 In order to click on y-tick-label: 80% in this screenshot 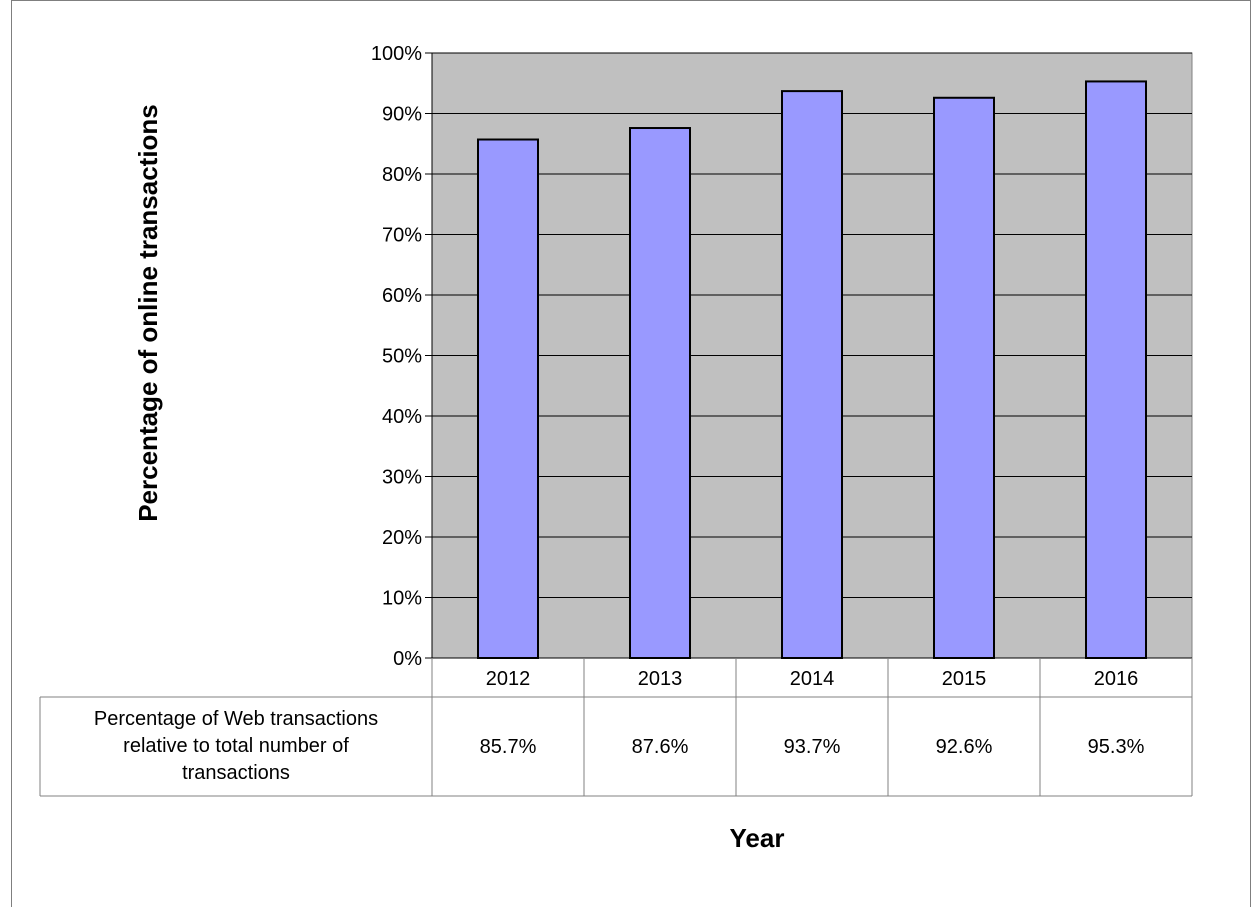, I will do `click(402, 175)`.